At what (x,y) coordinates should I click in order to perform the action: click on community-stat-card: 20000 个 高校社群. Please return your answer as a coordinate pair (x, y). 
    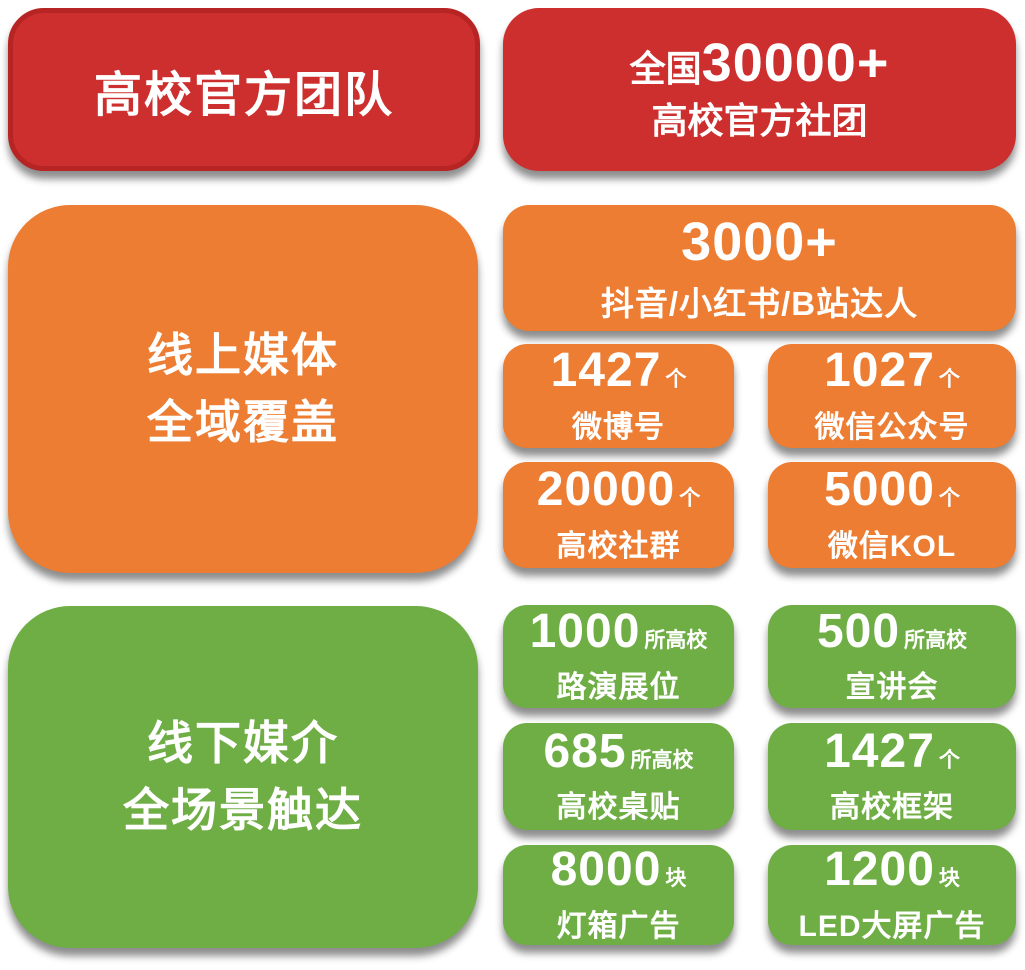
    Looking at the image, I should click on (618, 515).